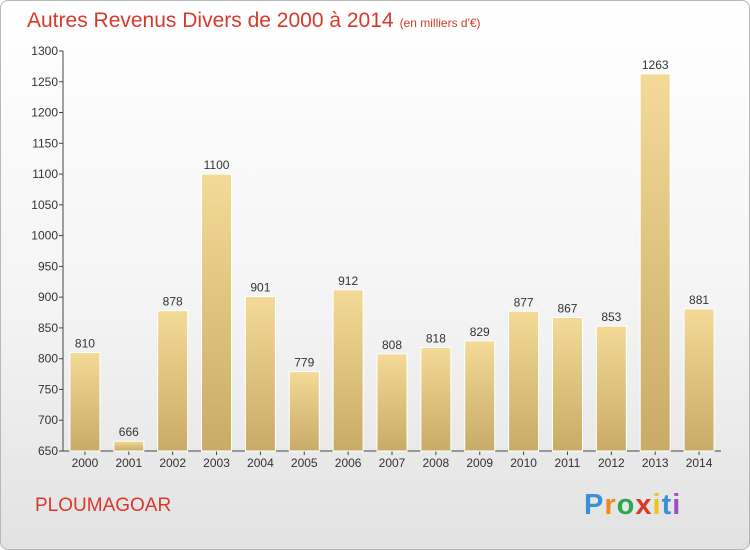  I want to click on x-tick-label: 2000, so click(85, 463).